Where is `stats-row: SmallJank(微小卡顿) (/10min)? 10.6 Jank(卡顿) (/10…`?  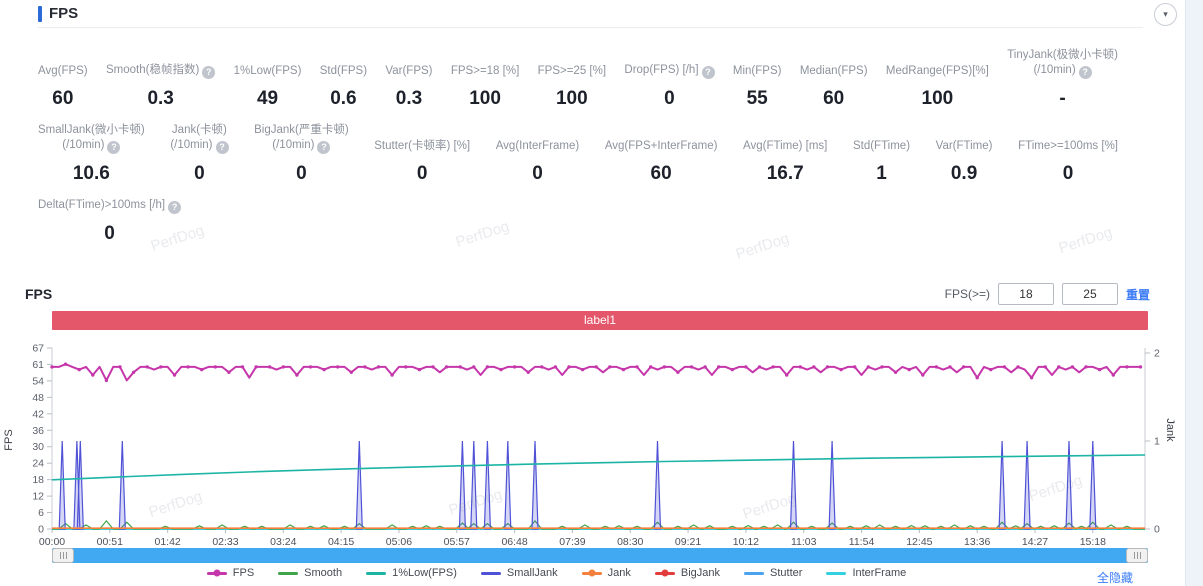 stats-row: SmallJank(微小卡顿) (/10min)? 10.6 Jank(卡顿) (/10… is located at coordinates (578, 157).